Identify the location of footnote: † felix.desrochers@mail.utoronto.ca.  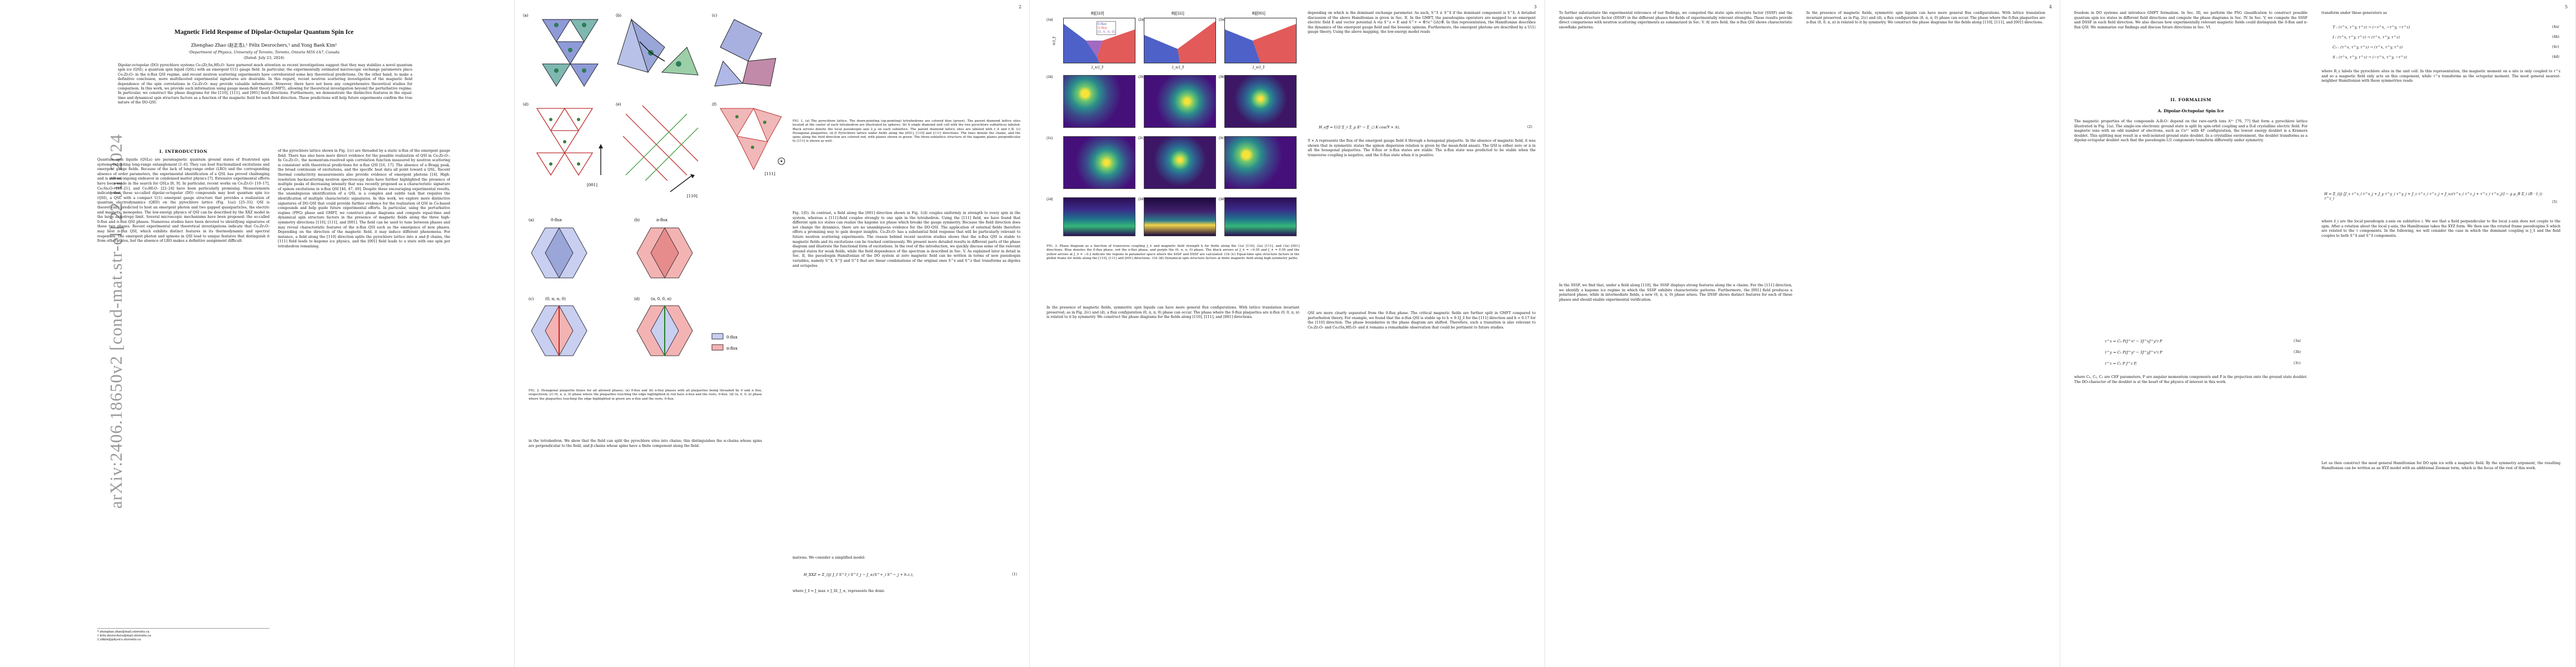
(124, 636).